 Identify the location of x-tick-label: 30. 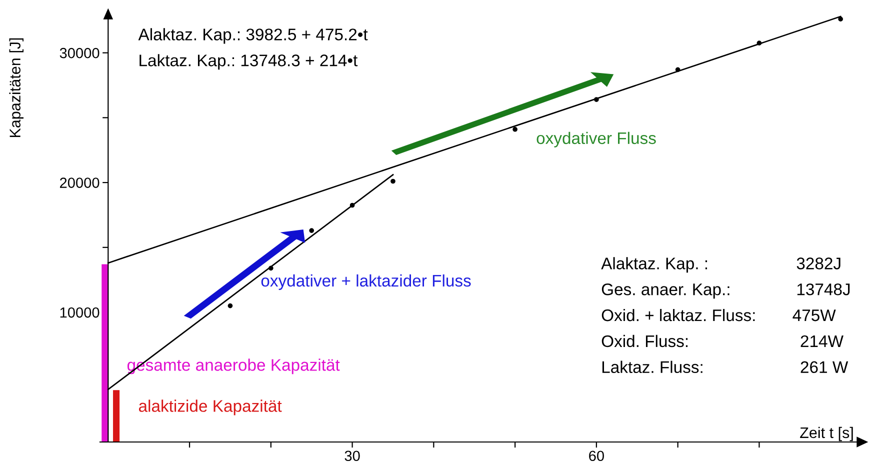
(352, 456).